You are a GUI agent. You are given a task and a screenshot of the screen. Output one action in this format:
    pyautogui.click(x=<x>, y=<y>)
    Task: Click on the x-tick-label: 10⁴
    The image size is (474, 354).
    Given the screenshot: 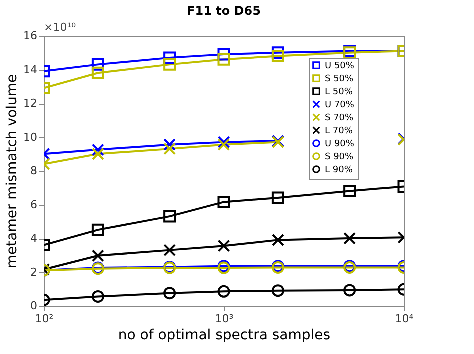 What is the action you would take?
    pyautogui.click(x=404, y=319)
    